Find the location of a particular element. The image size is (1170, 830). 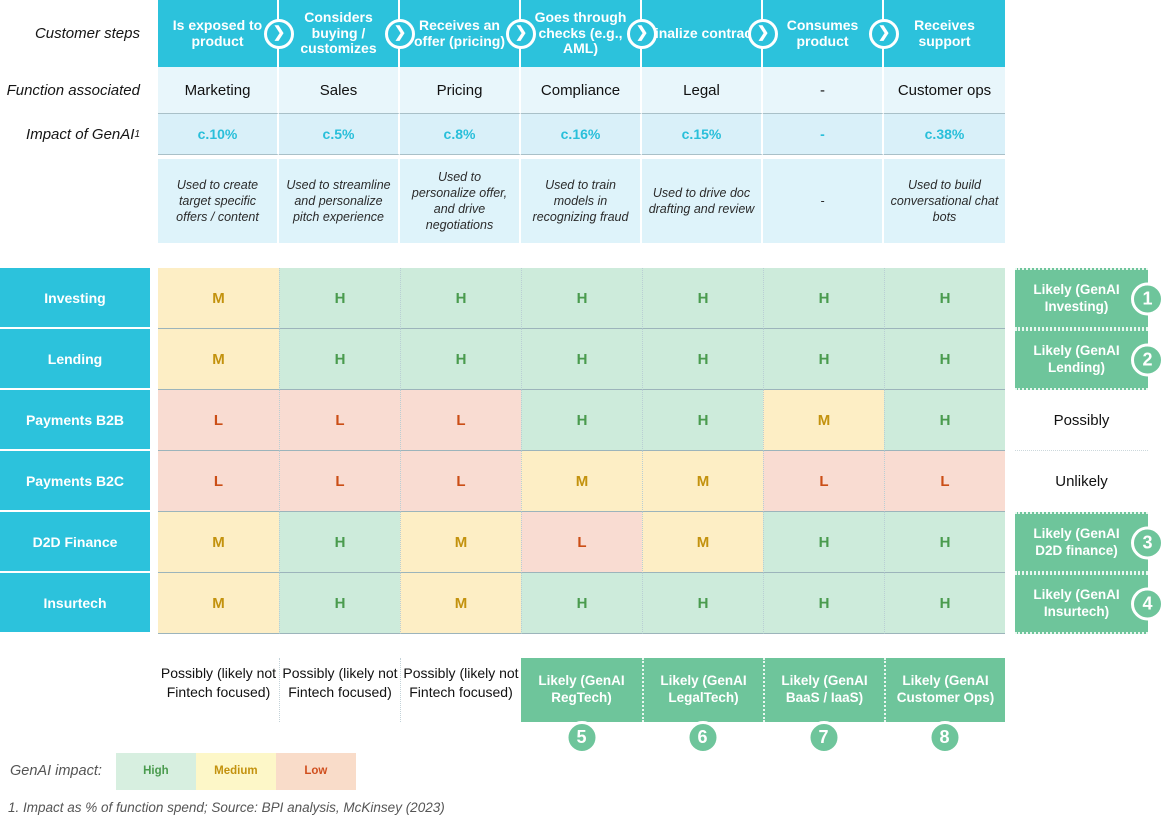

step-number-badge: 7 is located at coordinates (823, 737).